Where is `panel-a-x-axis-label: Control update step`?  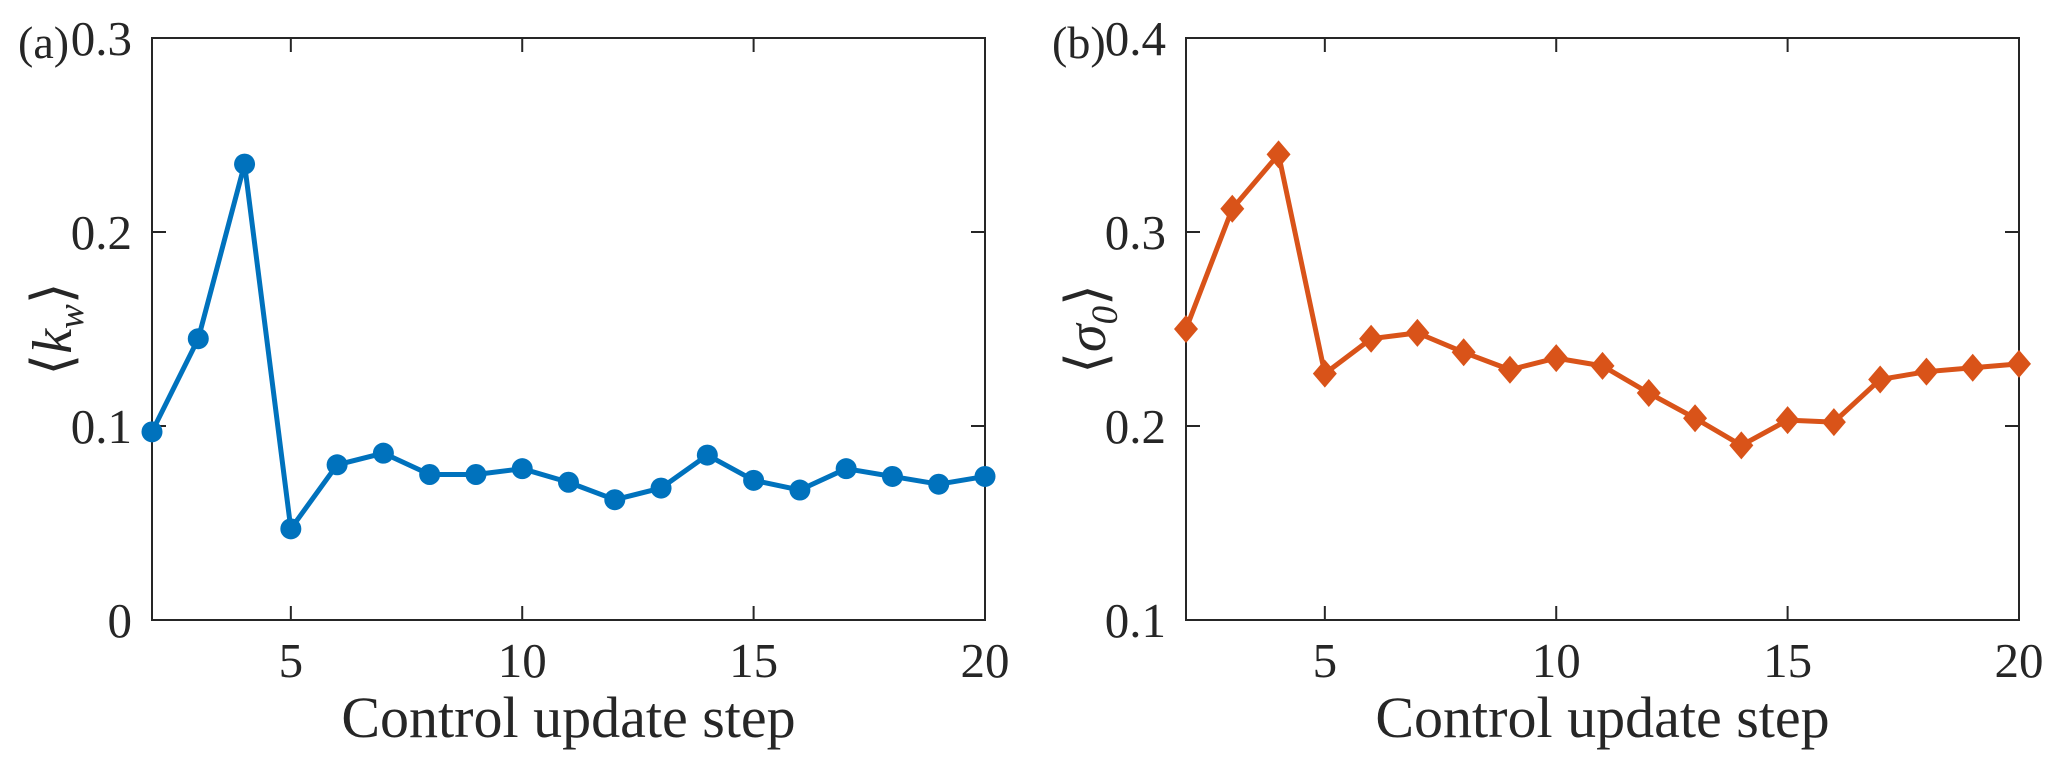 panel-a-x-axis-label: Control update step is located at coordinates (568, 717).